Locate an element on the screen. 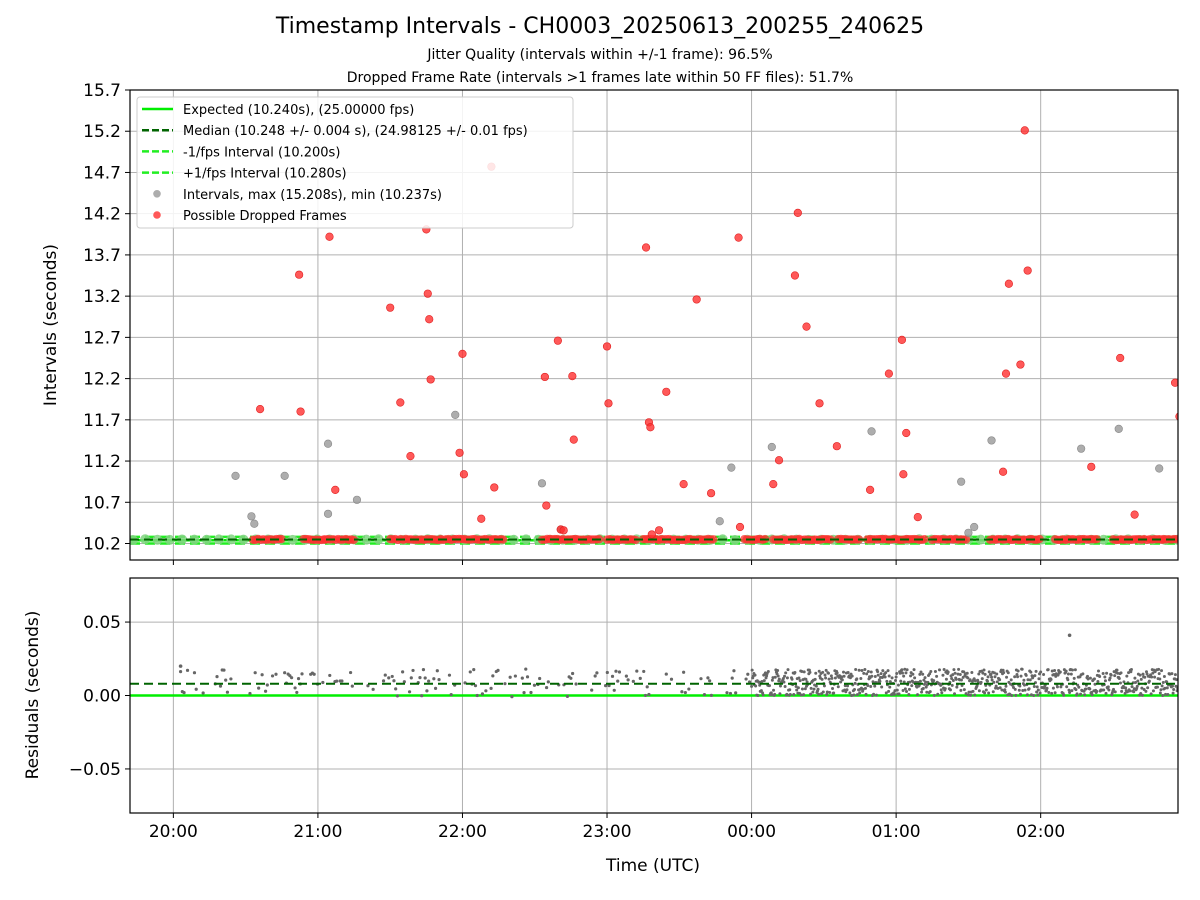  x-tick-label: 00:00 is located at coordinates (751, 832).